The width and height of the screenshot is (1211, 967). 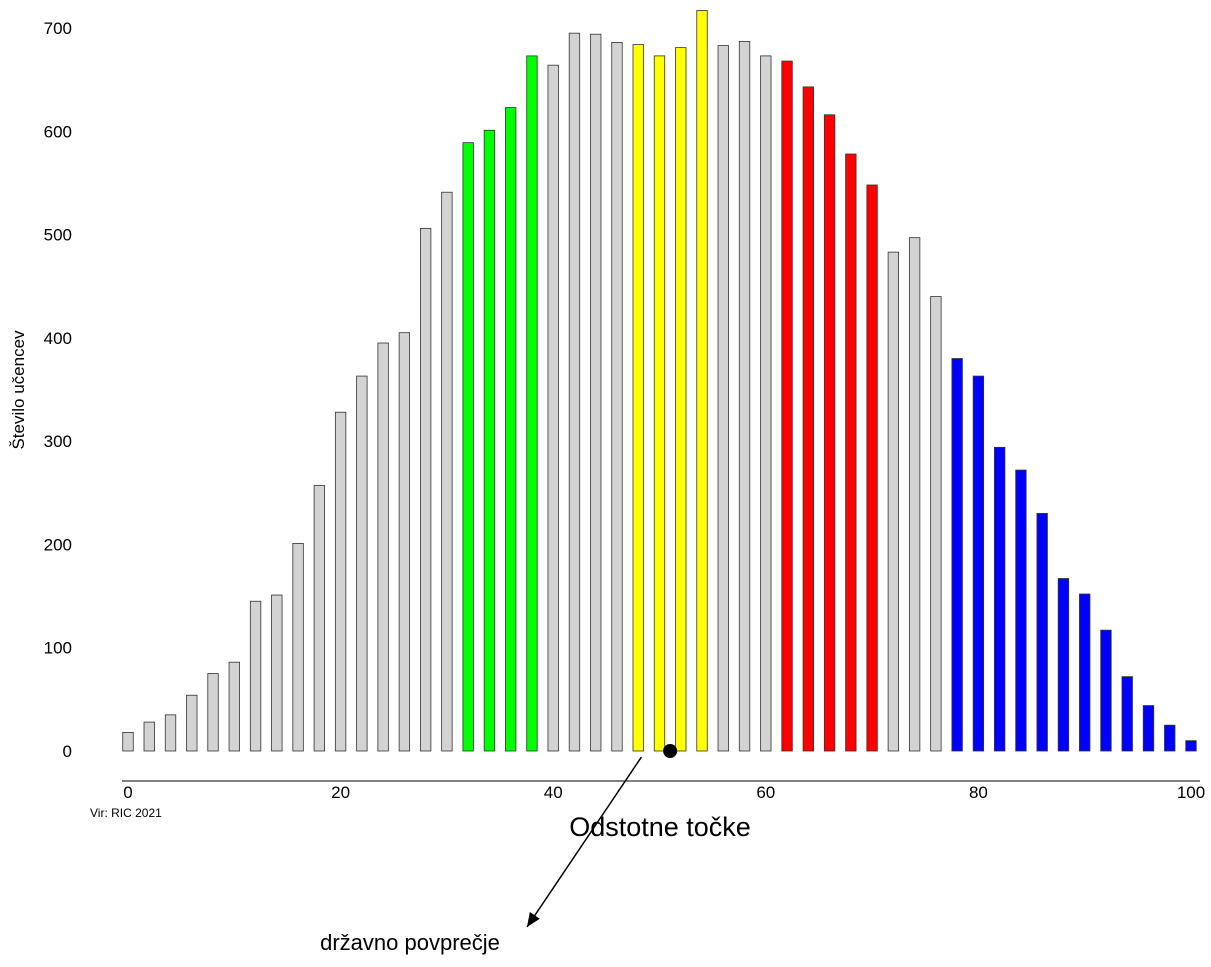 I want to click on y-tick-label: 300, so click(x=58, y=441).